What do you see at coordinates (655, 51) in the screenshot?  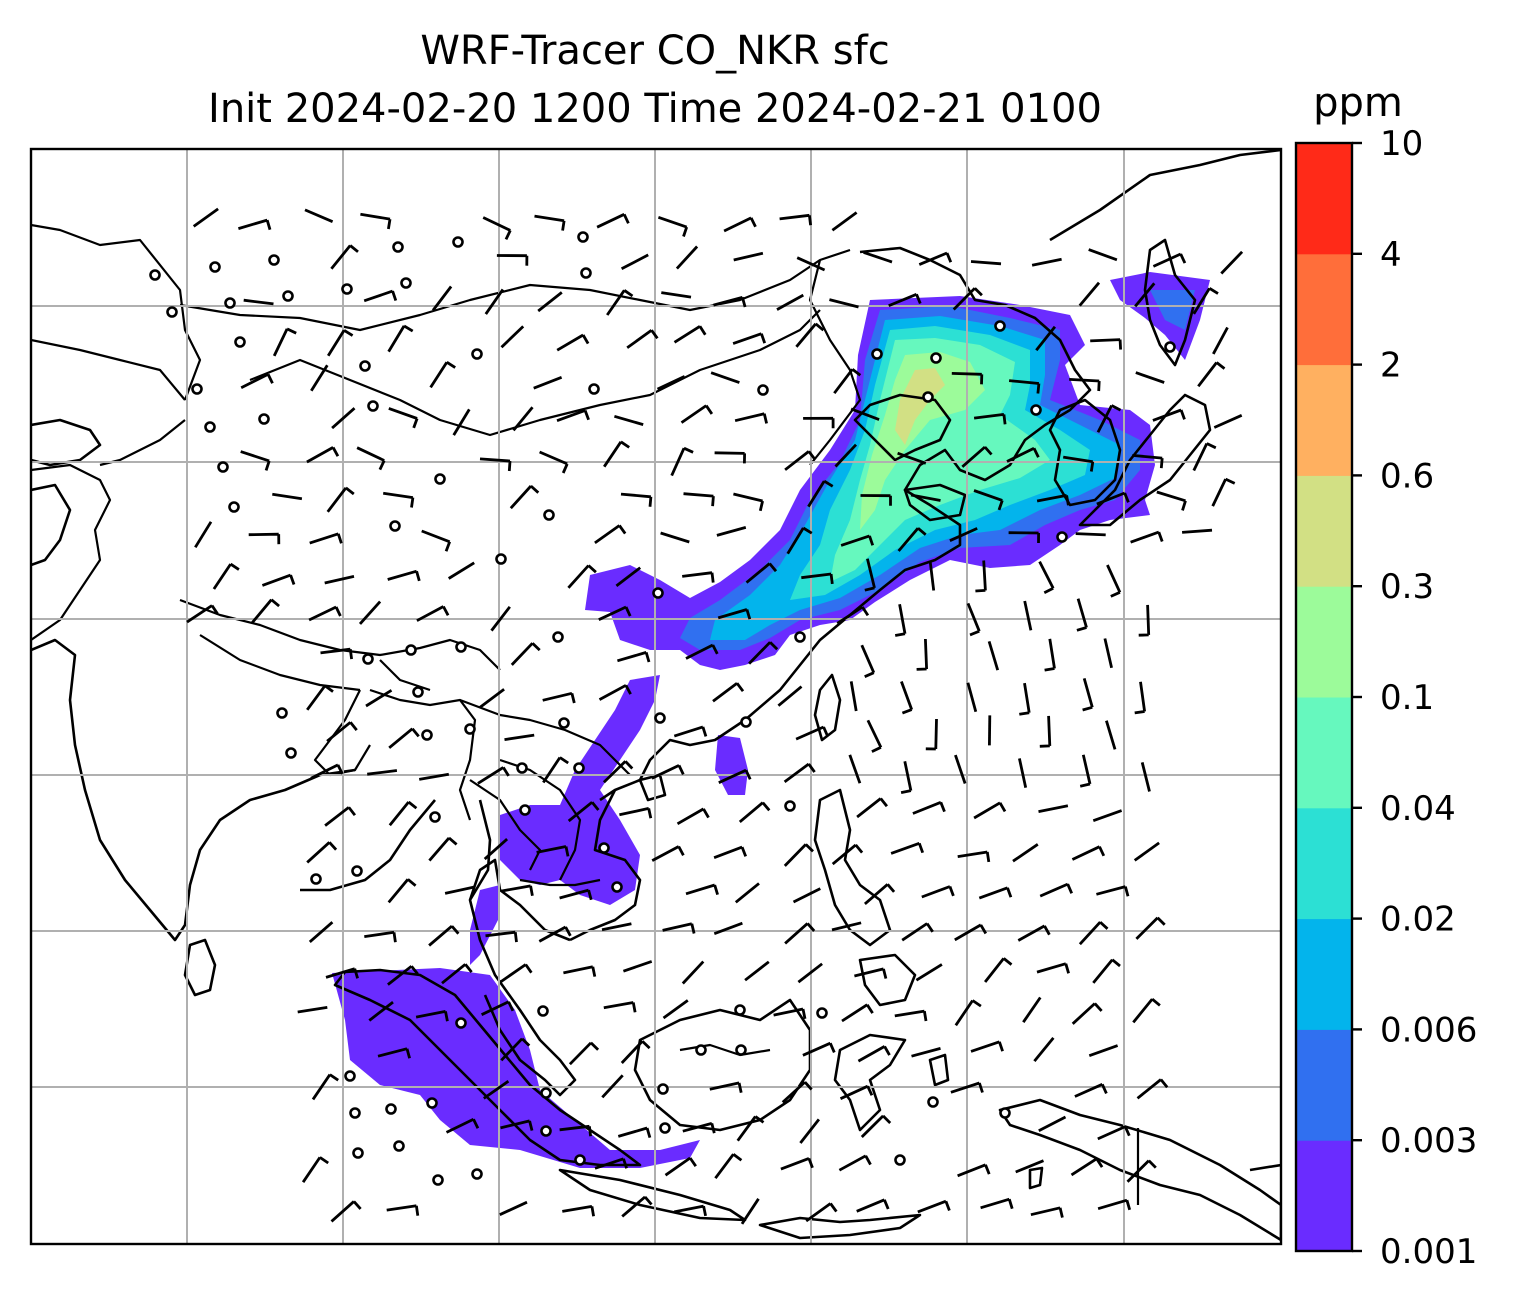 I see `chart-title-line1: WRF-Tracer CO_NKR sfc` at bounding box center [655, 51].